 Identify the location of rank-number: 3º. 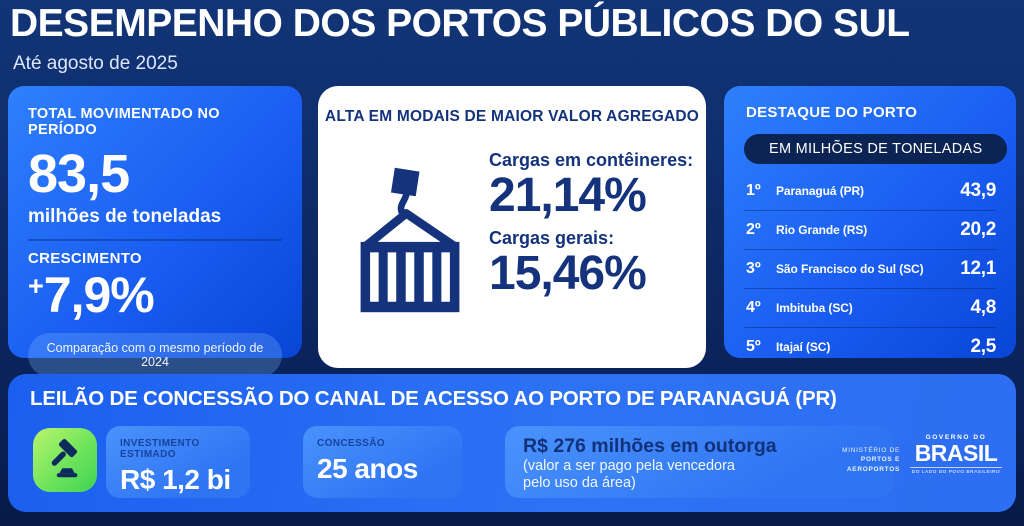
(753, 268).